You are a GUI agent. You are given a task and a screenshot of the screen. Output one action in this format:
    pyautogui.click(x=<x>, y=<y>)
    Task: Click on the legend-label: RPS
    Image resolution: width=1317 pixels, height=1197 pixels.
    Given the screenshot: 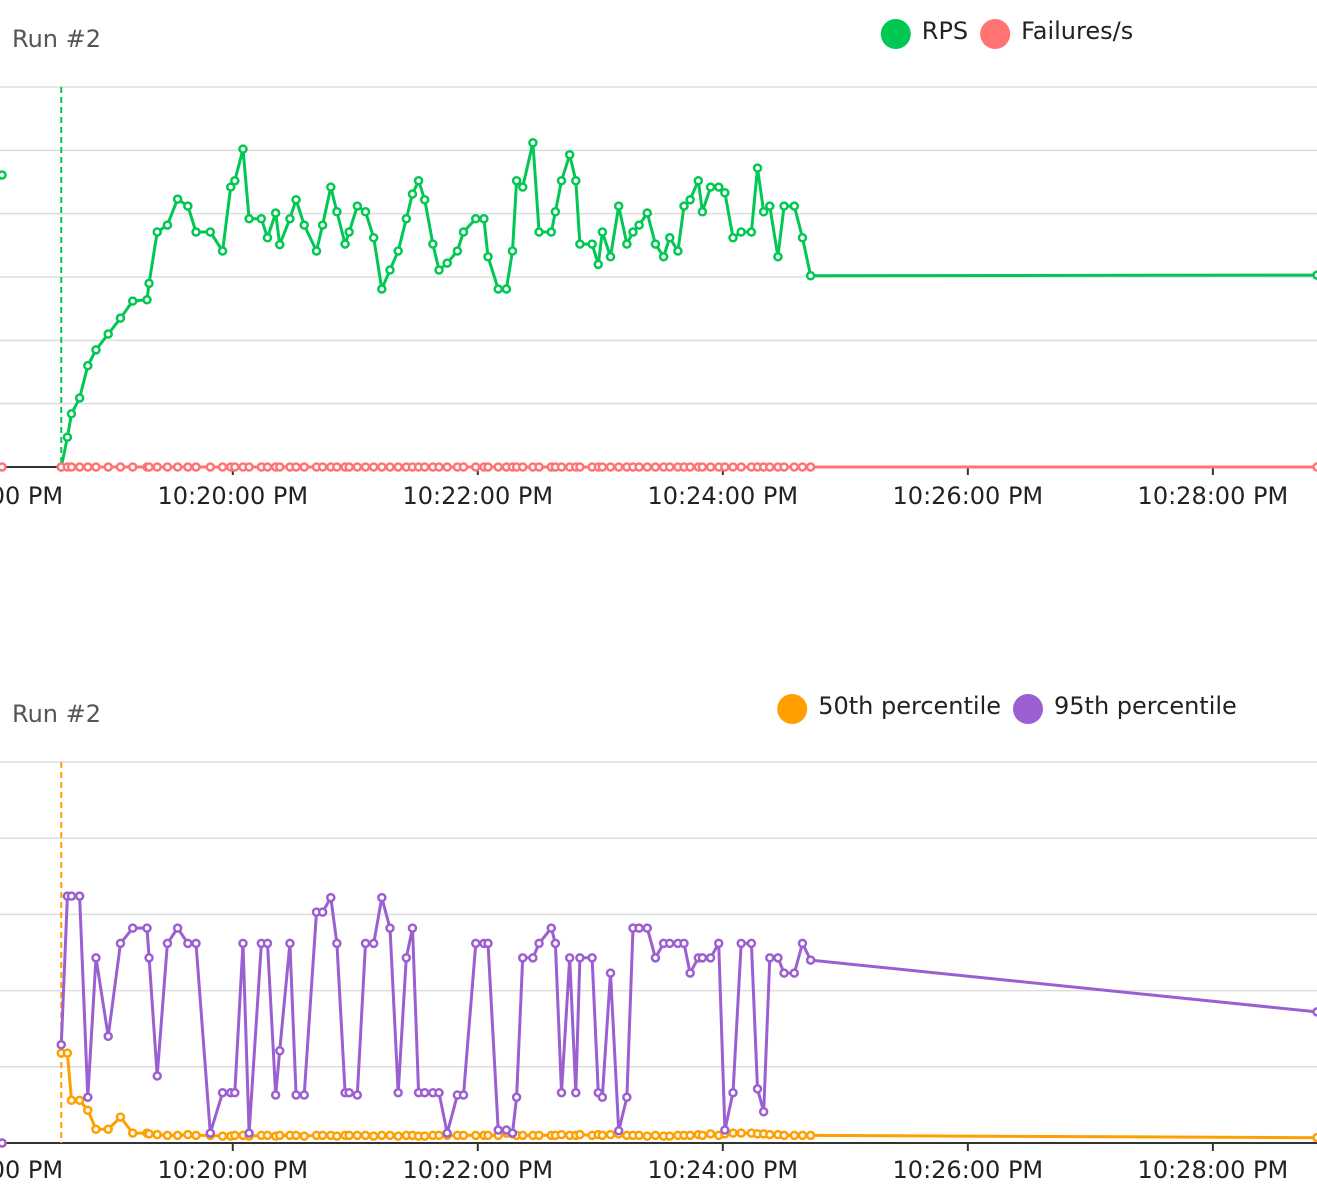 What is the action you would take?
    pyautogui.click(x=945, y=31)
    